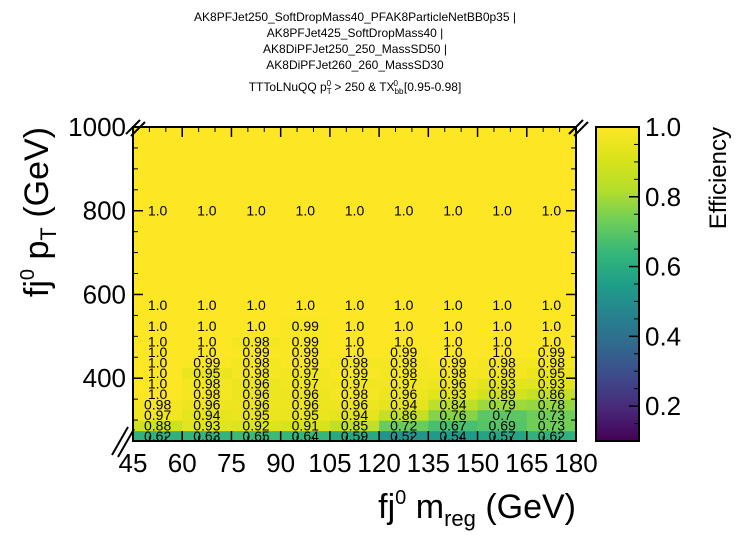  I want to click on cell-value-label: 0.62, so click(551, 436).